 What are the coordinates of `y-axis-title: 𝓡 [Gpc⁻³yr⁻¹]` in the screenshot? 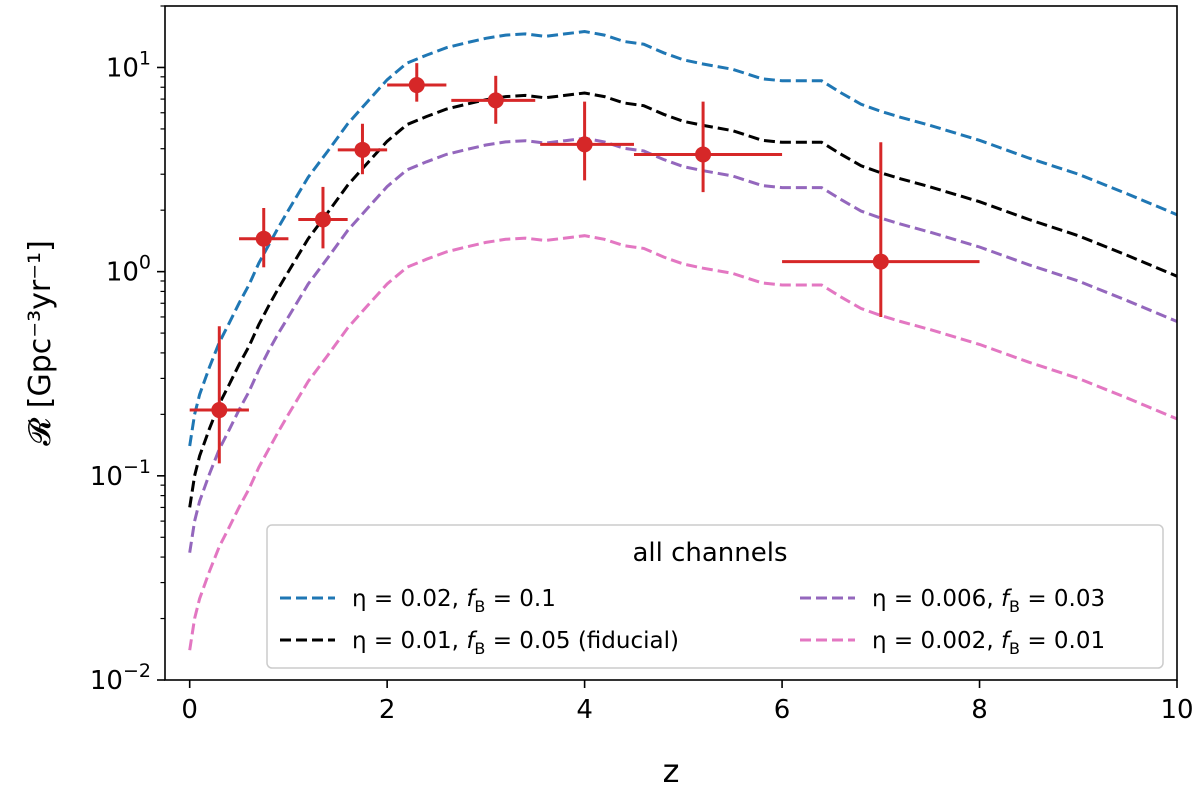 It's located at (40, 343).